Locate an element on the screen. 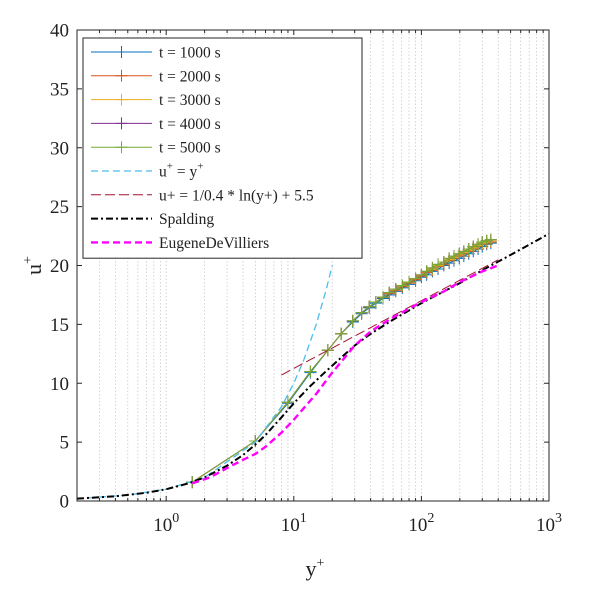 This screenshot has width=591, height=591. legend-item-5: t = 5000 s is located at coordinates (156, 148).